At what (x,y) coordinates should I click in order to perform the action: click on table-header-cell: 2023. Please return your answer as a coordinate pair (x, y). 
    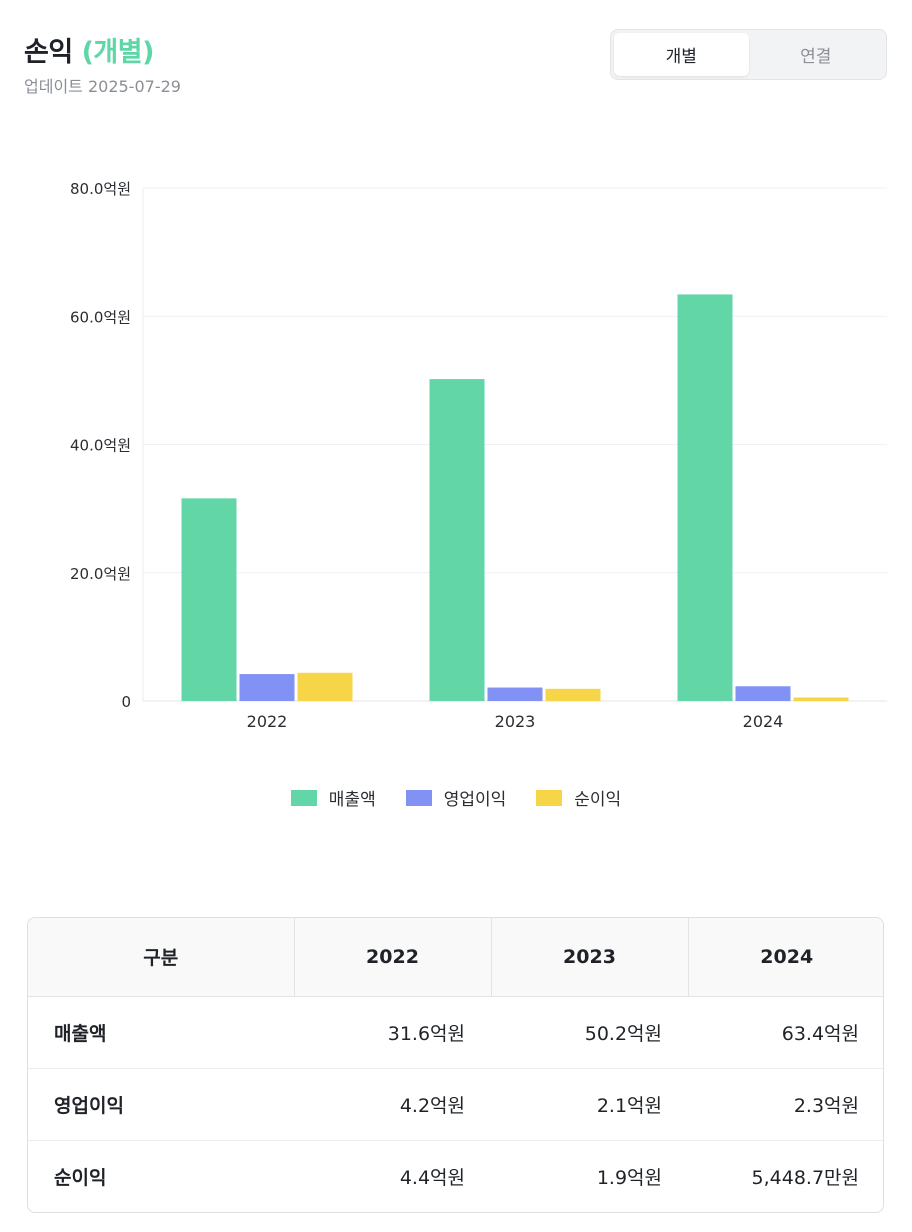
    Looking at the image, I should click on (590, 957).